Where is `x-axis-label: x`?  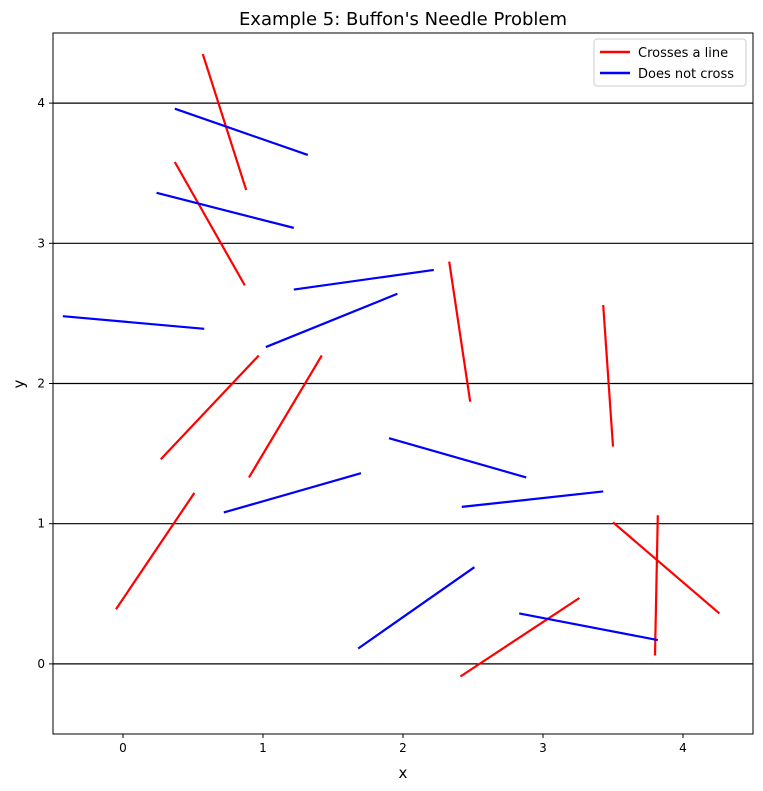
x-axis-label: x is located at coordinates (403, 773).